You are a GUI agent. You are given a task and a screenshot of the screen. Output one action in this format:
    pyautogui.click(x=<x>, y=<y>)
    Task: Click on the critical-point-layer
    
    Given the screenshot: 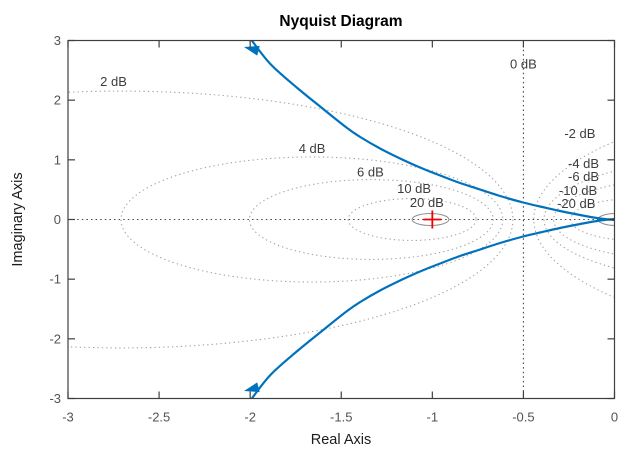 What is the action you would take?
    pyautogui.click(x=432, y=219)
    